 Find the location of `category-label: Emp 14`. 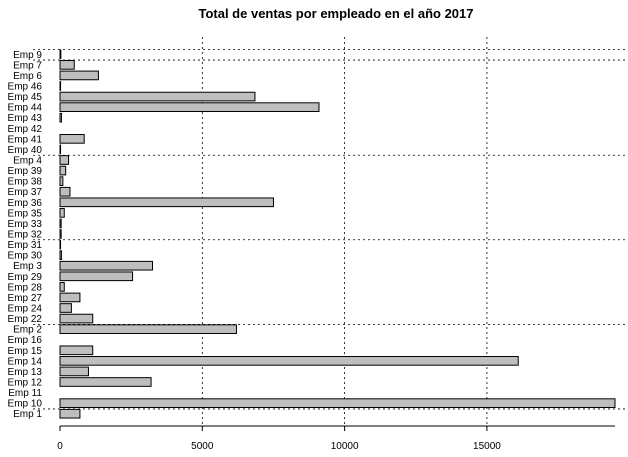

category-label: Emp 14 is located at coordinates (25, 361).